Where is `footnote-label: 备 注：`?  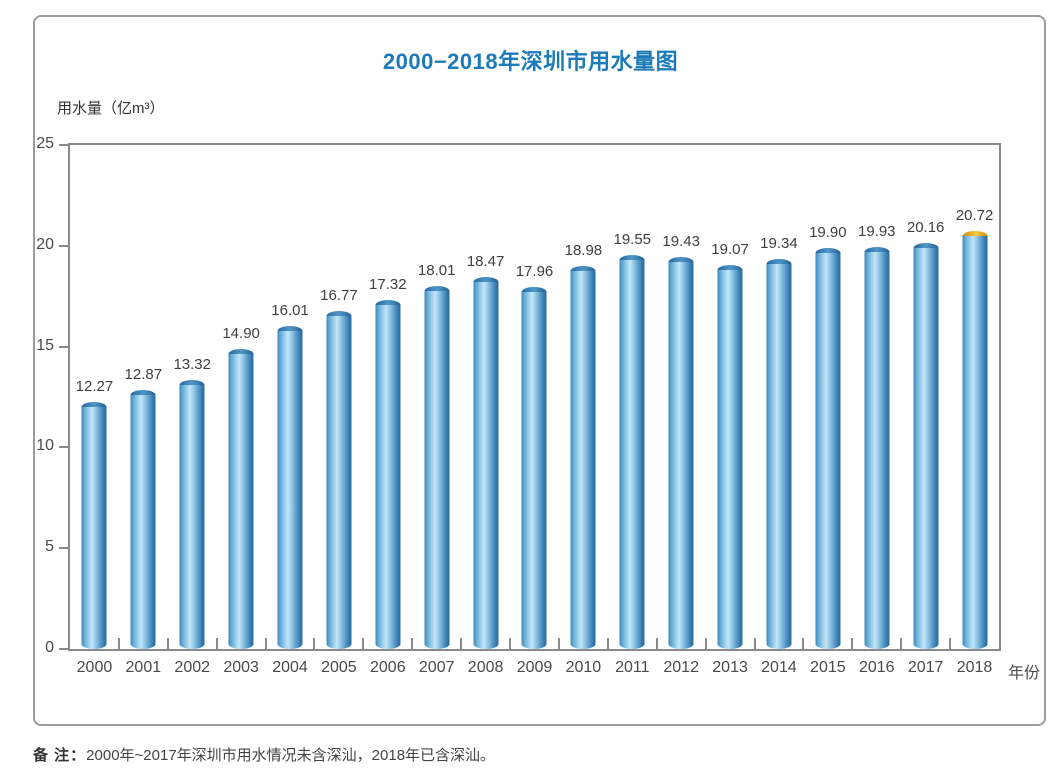
footnote-label: 备 注： is located at coordinates (60, 755).